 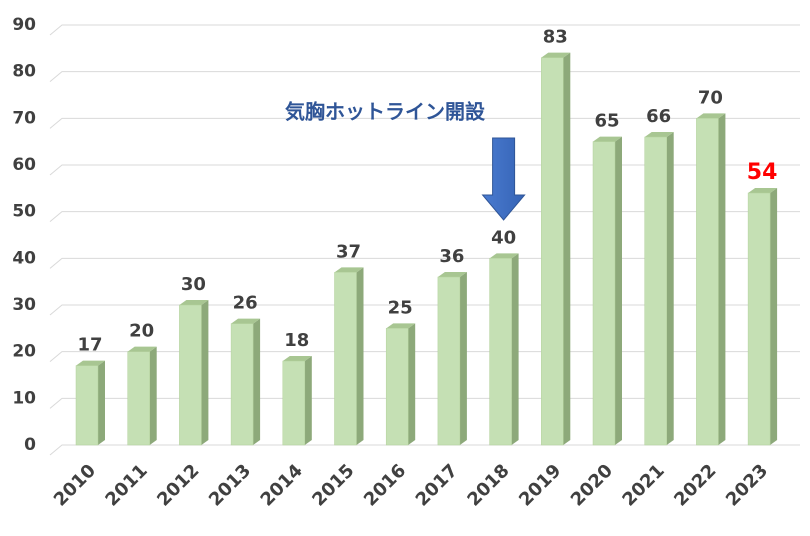 I want to click on annotation-arrow, so click(x=503, y=179).